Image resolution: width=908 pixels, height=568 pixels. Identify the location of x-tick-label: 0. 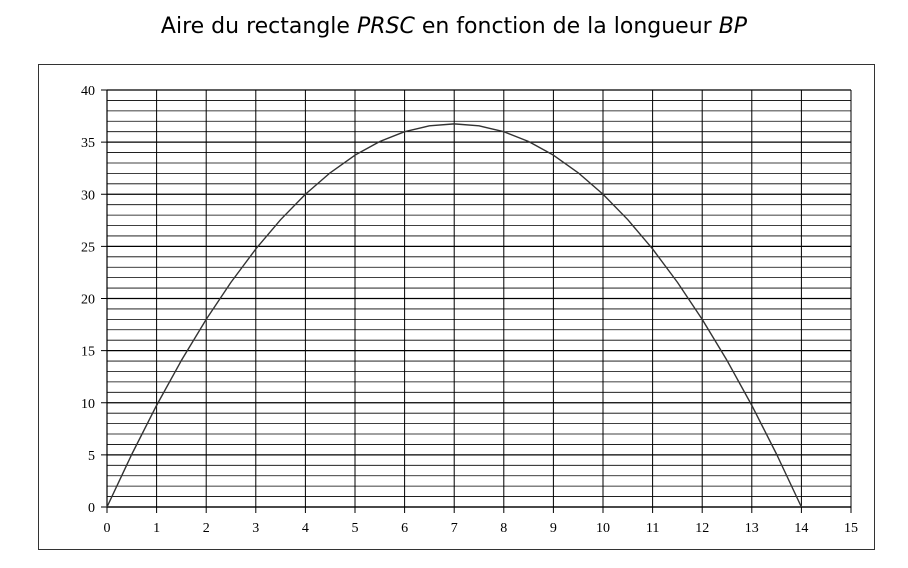
(107, 528).